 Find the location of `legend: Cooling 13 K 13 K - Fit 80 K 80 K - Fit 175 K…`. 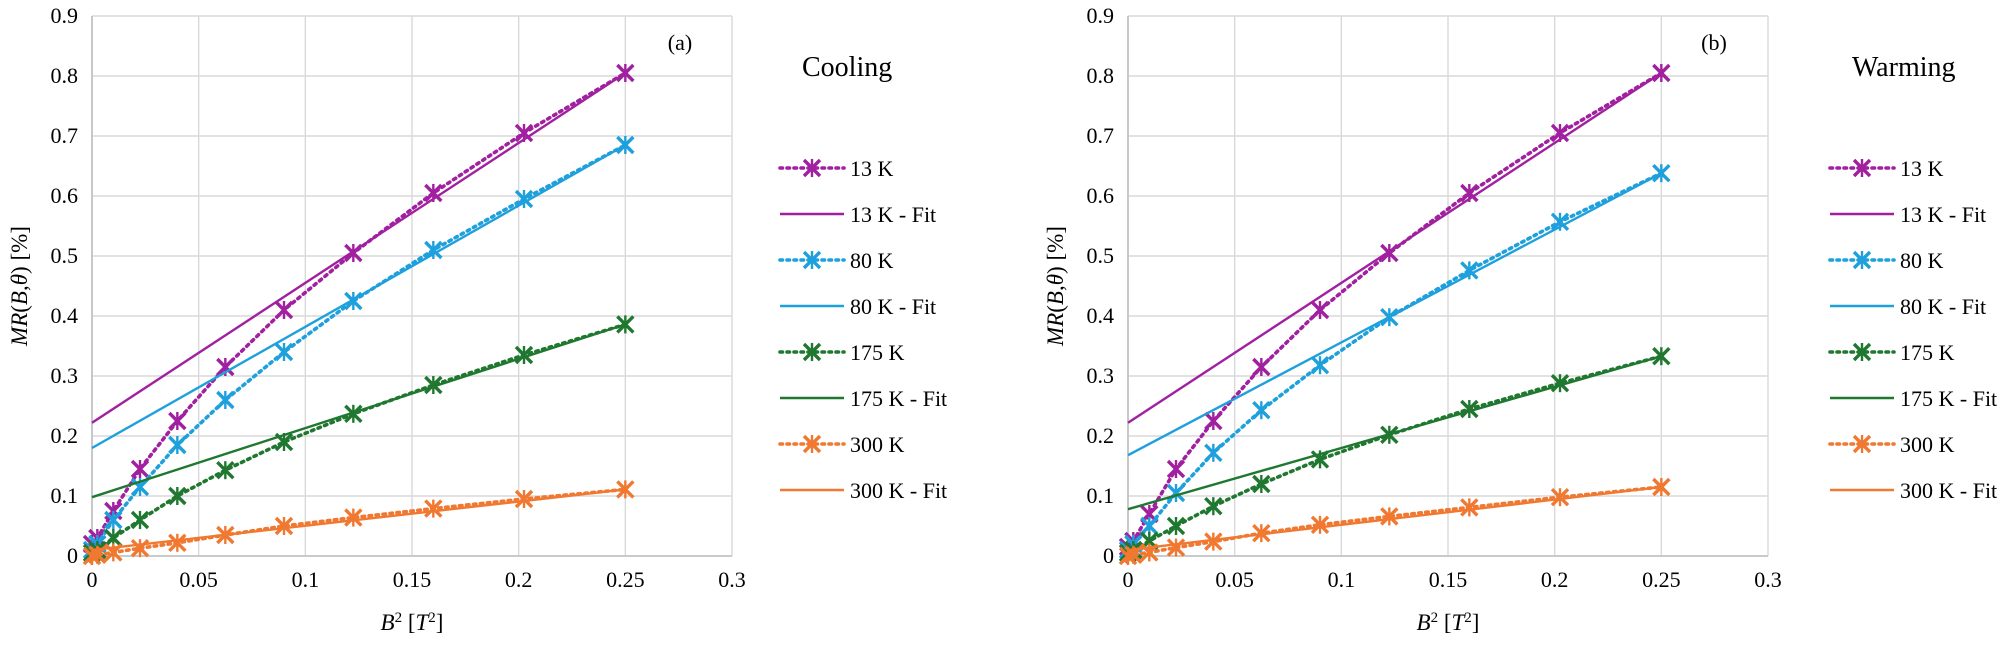

legend: Cooling 13 K 13 K - Fit 80 K 80 K - Fit 175 K… is located at coordinates (862, 277).